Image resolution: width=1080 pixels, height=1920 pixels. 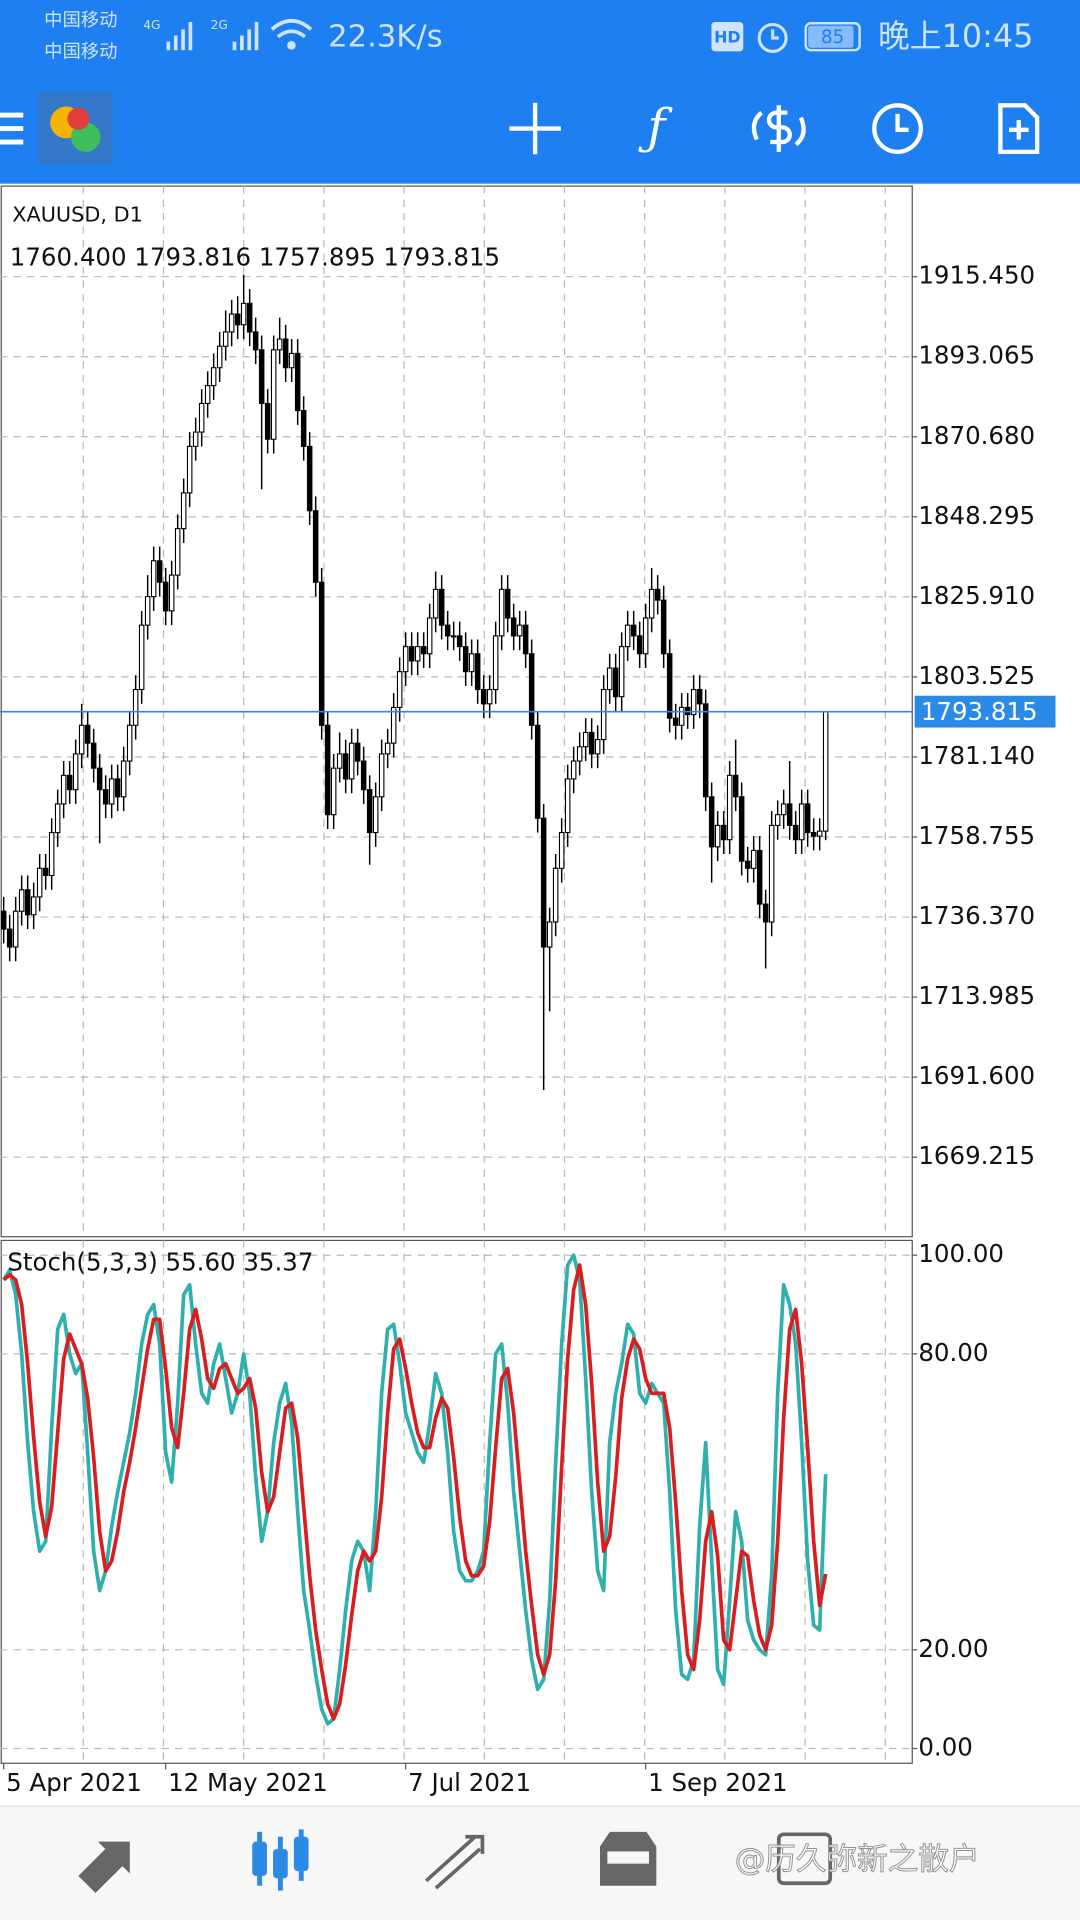 What do you see at coordinates (976, 675) in the screenshot?
I see `y-tick-label: 1803.525` at bounding box center [976, 675].